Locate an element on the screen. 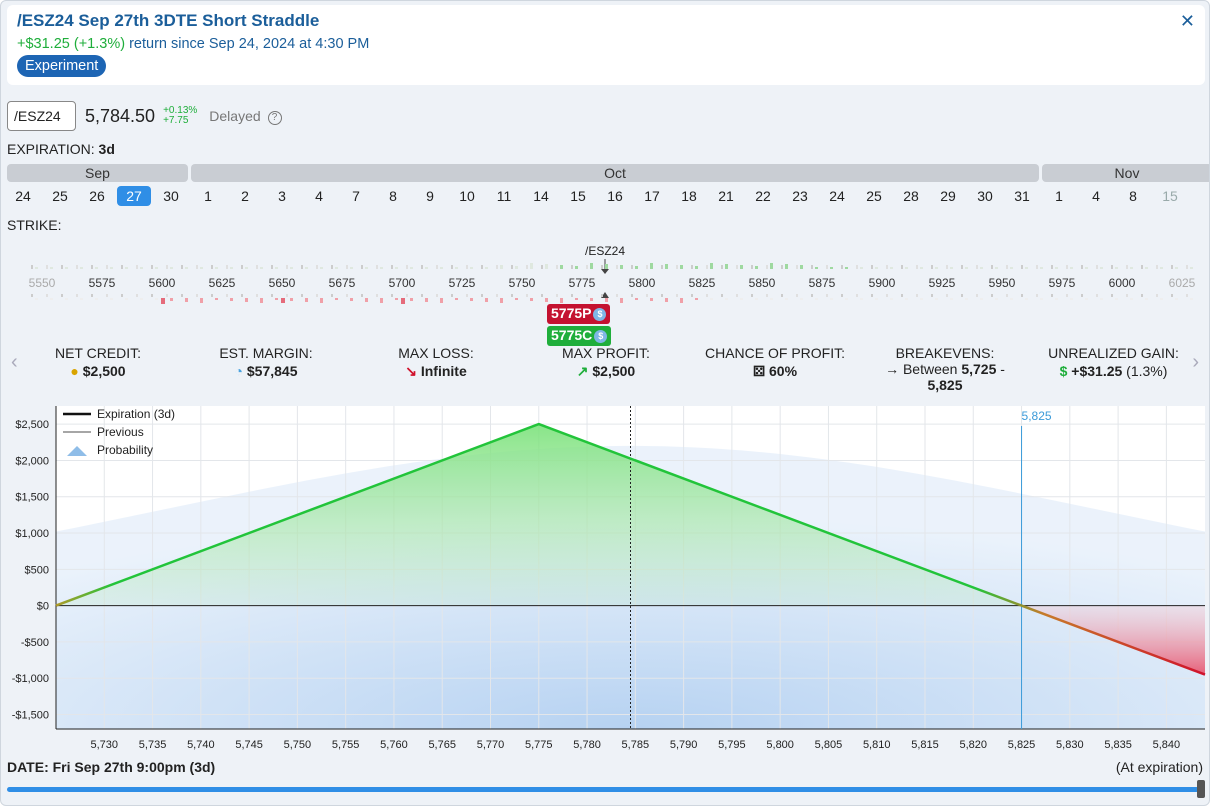 The width and height of the screenshot is (1210, 806). strike-tick-label: 5650 is located at coordinates (282, 283).